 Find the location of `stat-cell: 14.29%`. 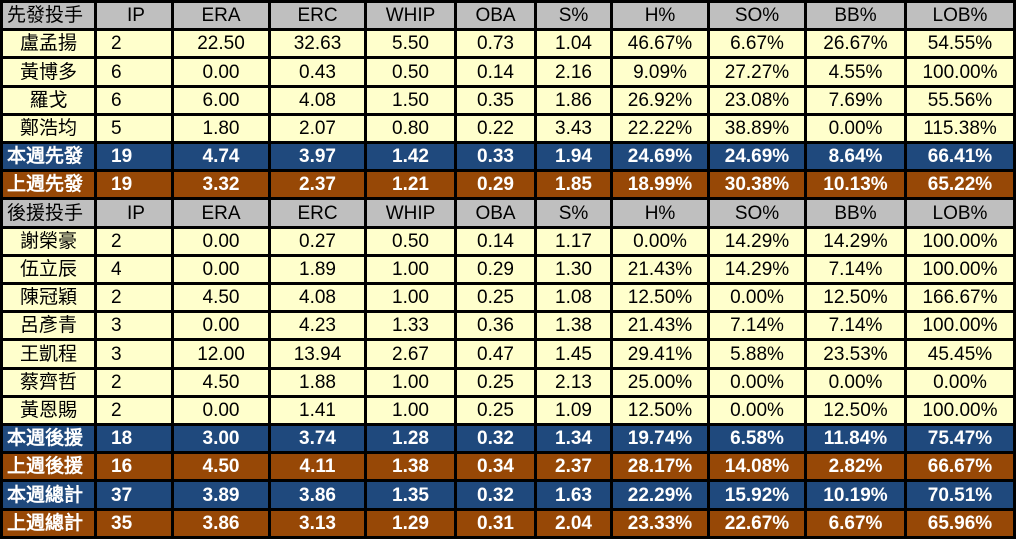

stat-cell: 14.29% is located at coordinates (857, 242).